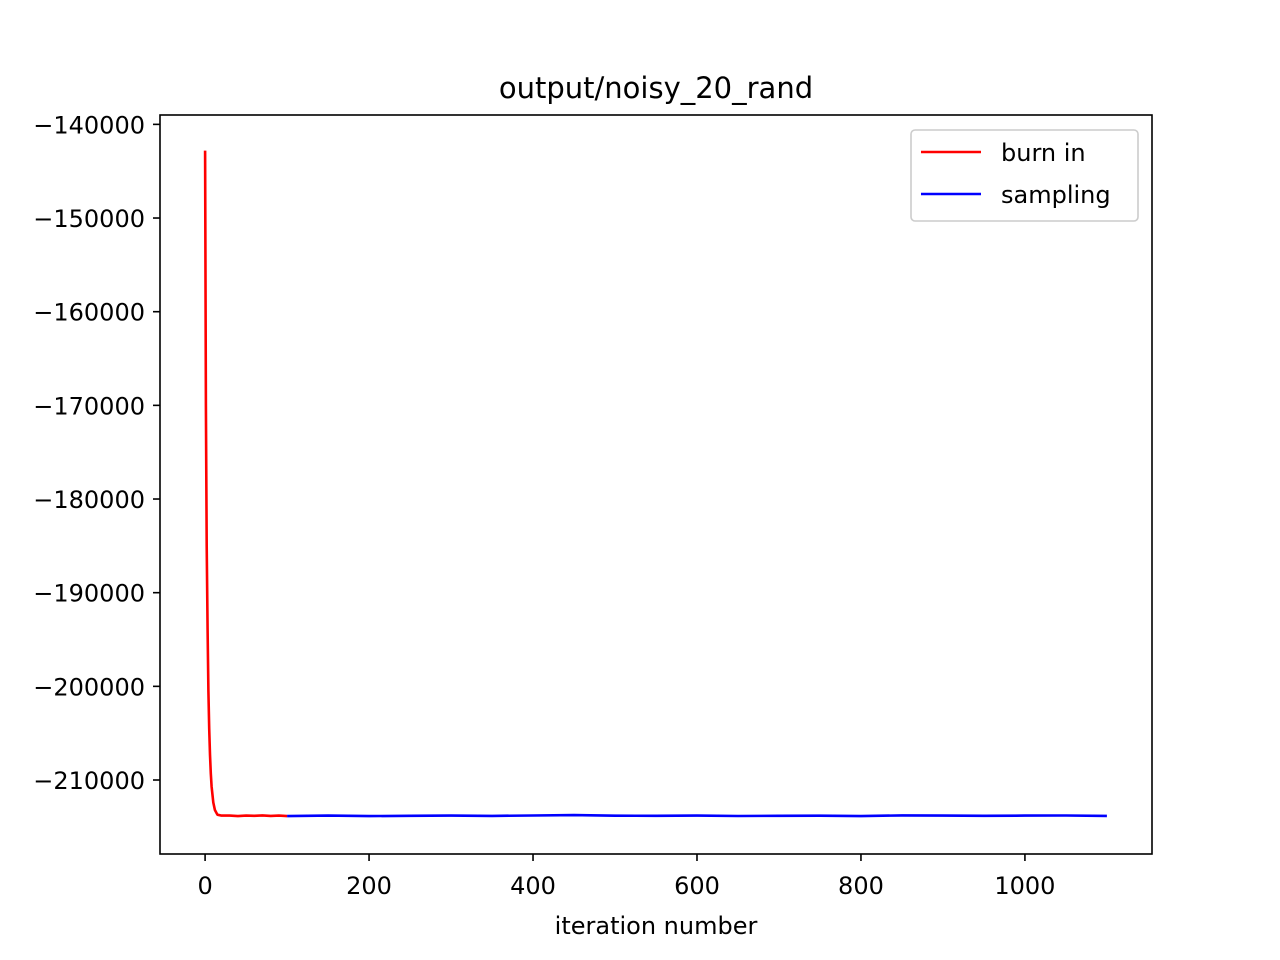 The image size is (1280, 960). What do you see at coordinates (533, 886) in the screenshot?
I see `x-tick-label: 400` at bounding box center [533, 886].